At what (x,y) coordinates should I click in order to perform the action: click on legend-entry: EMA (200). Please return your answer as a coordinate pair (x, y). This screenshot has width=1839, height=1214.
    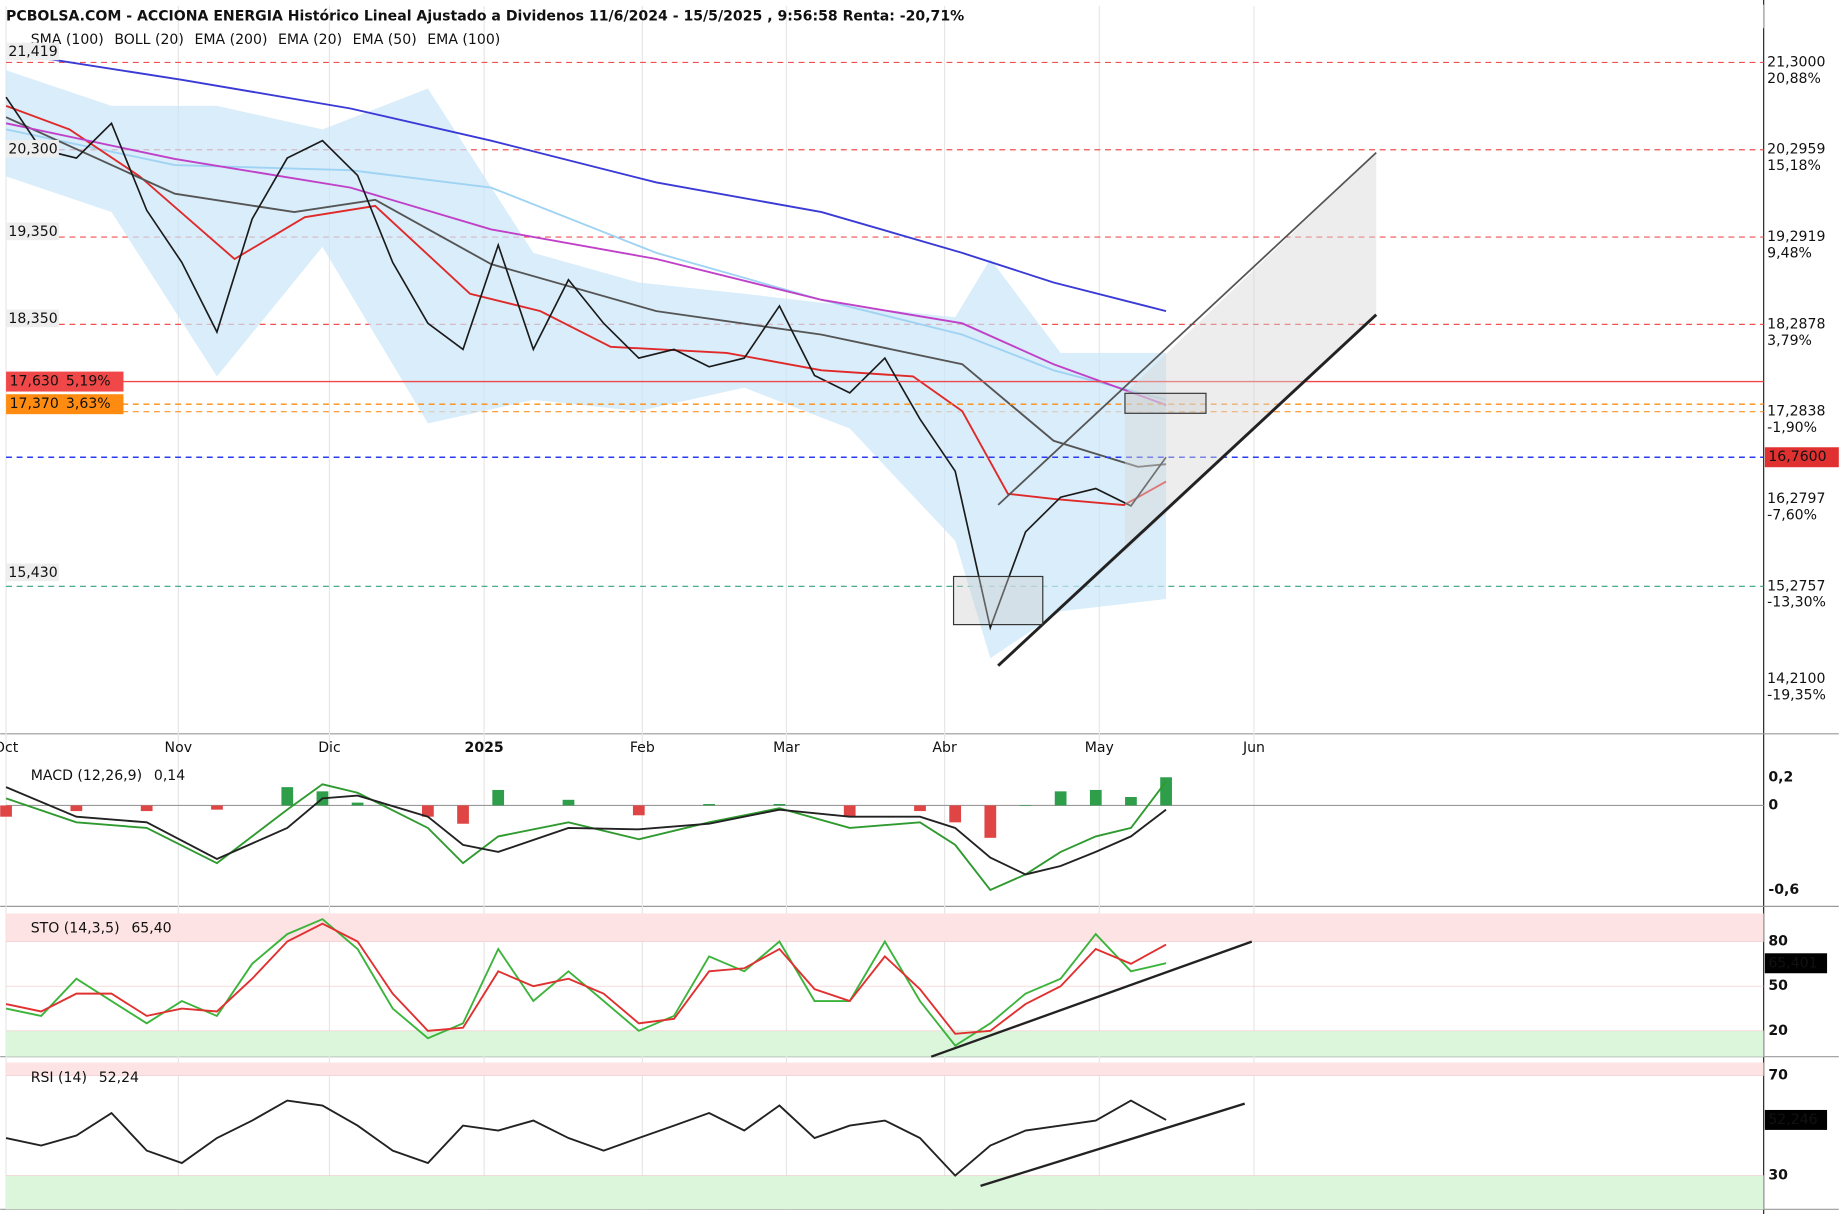
    Looking at the image, I should click on (230, 40).